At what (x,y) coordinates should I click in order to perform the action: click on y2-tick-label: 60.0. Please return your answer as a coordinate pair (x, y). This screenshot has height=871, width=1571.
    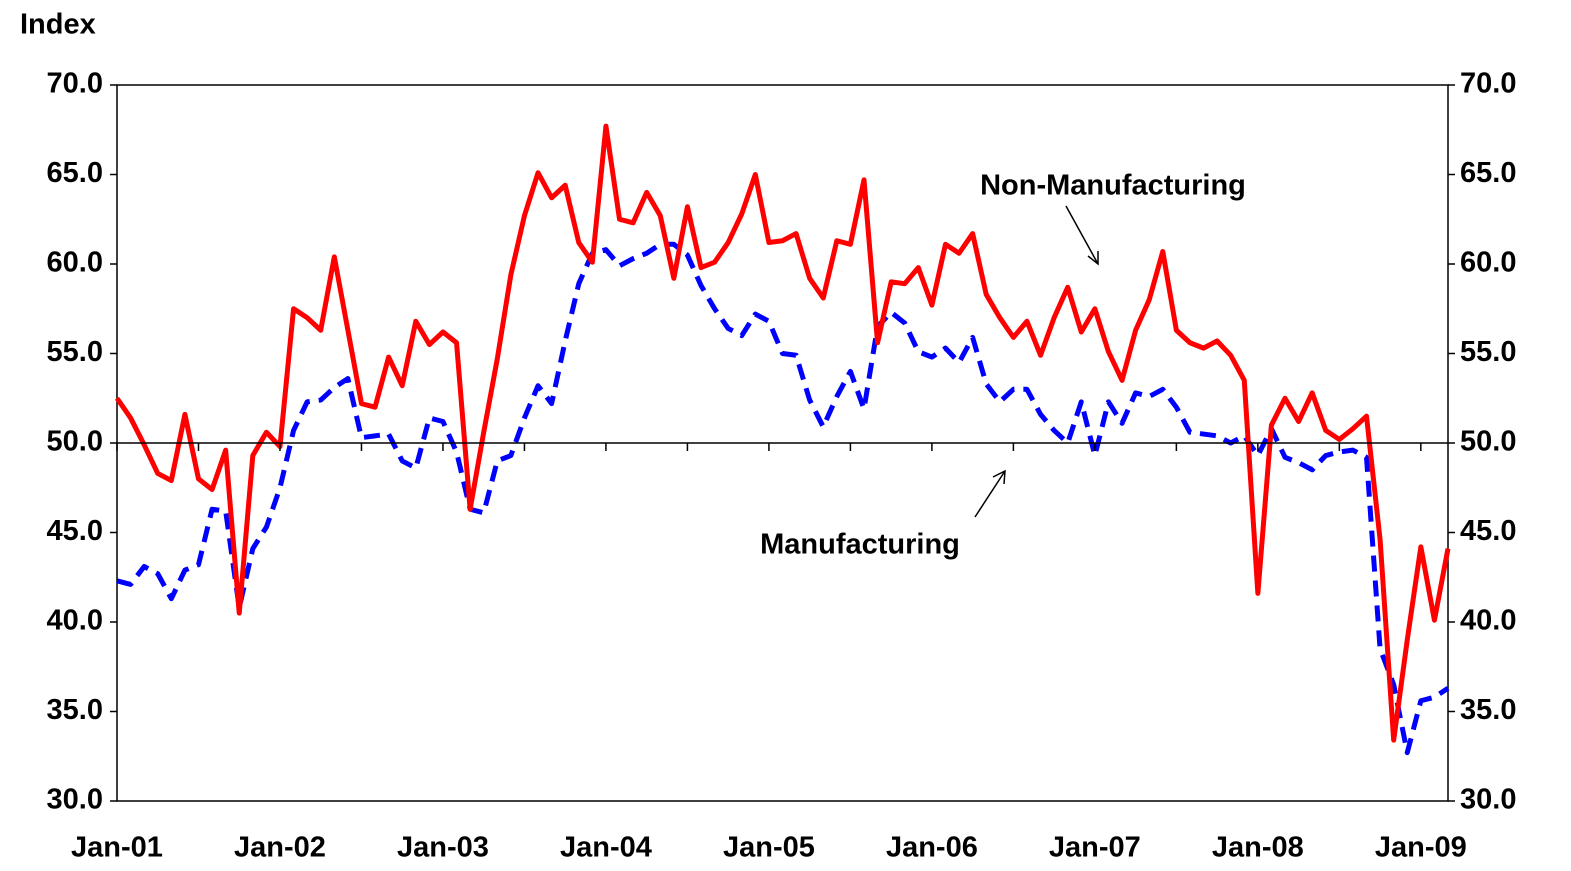
    Looking at the image, I should click on (1488, 263).